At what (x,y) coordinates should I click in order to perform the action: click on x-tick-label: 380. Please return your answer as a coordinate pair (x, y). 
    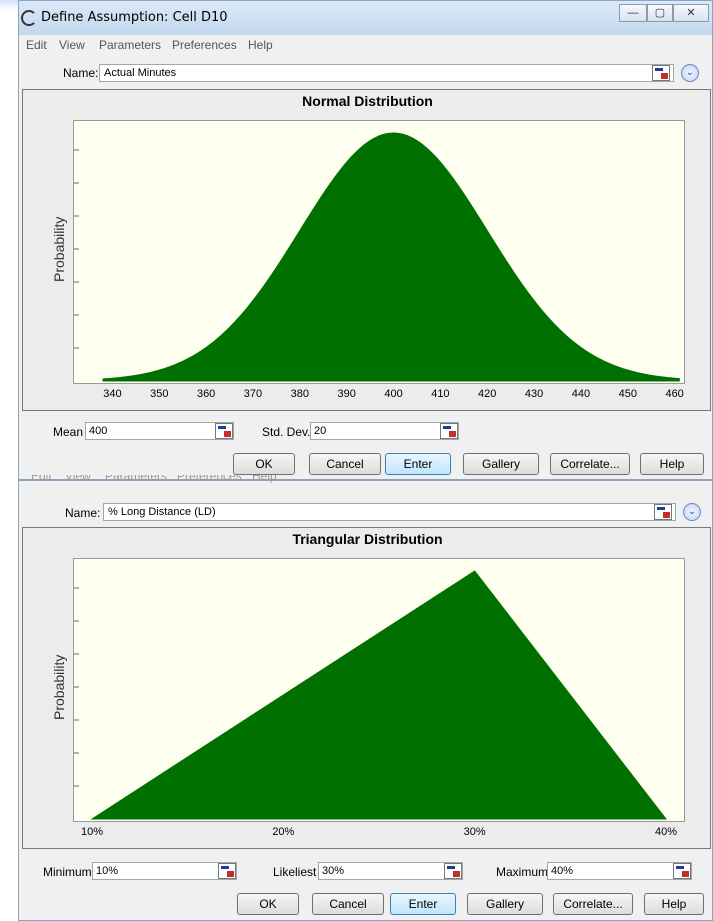
    Looking at the image, I should click on (299, 394).